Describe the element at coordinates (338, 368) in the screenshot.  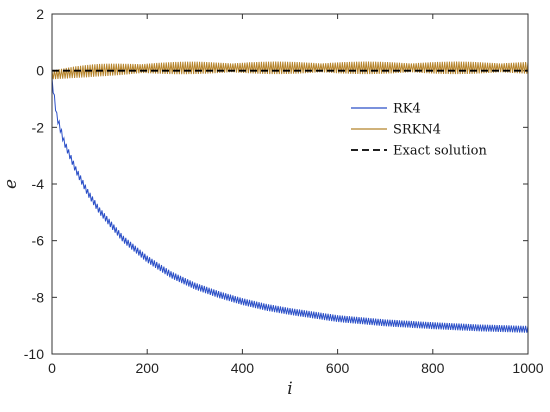
I see `x-tick-label: 600` at that location.